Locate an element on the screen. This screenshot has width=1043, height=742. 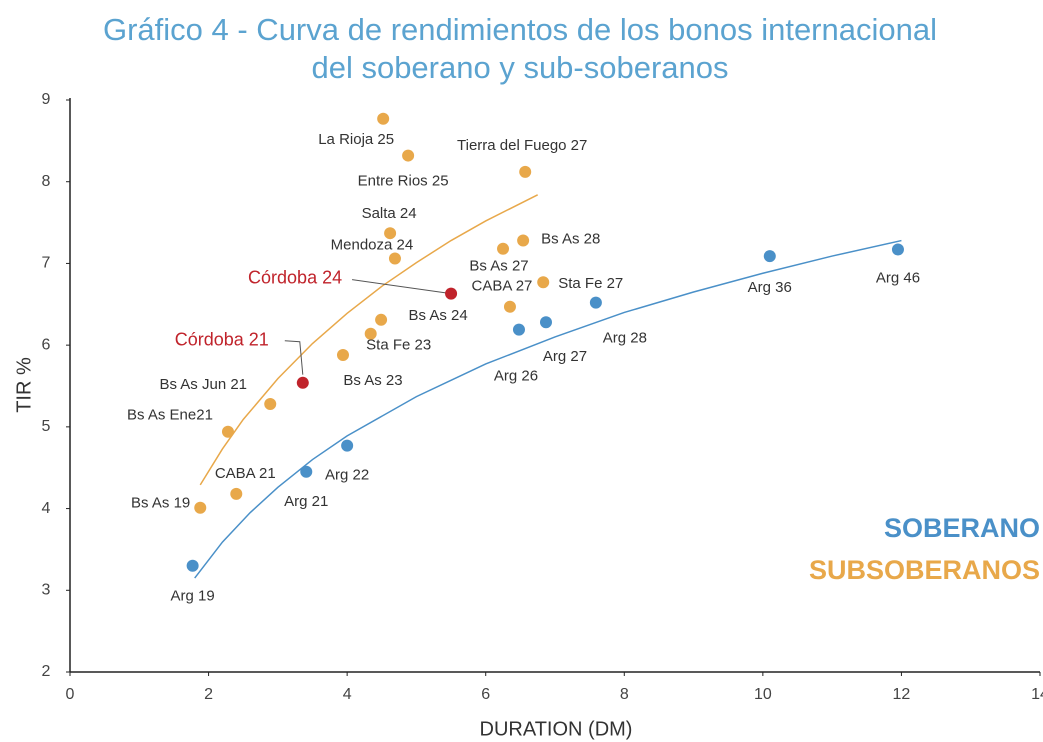
y-tick-label: 9 is located at coordinates (46, 99).